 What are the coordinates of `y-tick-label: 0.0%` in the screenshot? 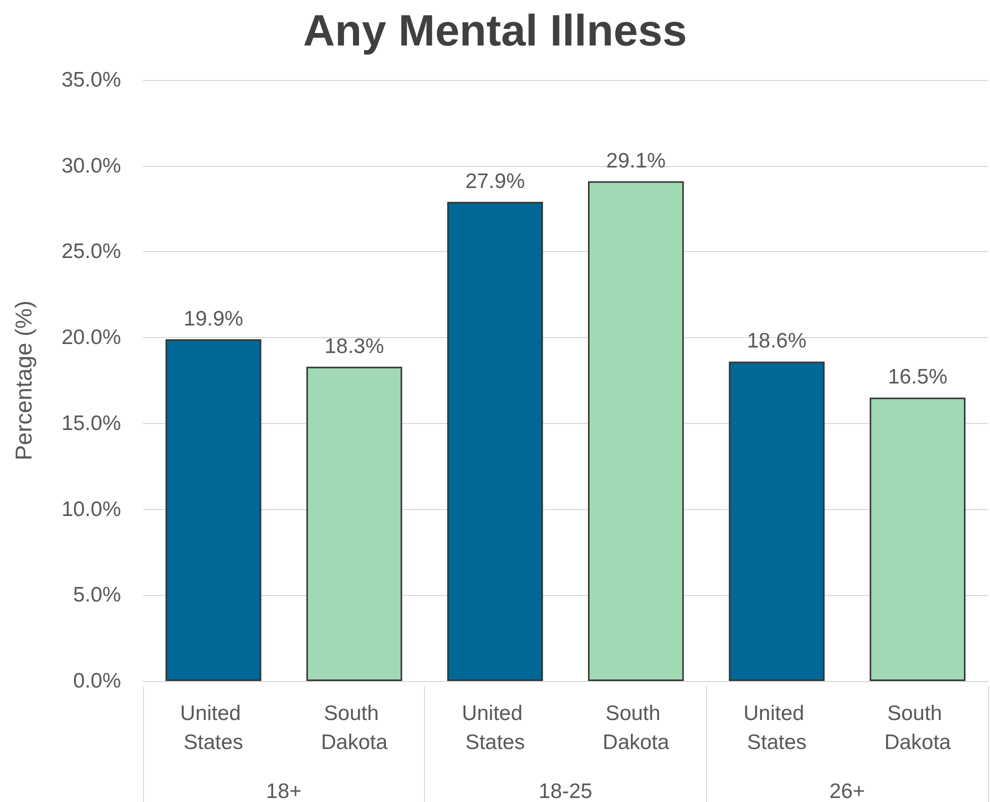 It's located at (97, 681).